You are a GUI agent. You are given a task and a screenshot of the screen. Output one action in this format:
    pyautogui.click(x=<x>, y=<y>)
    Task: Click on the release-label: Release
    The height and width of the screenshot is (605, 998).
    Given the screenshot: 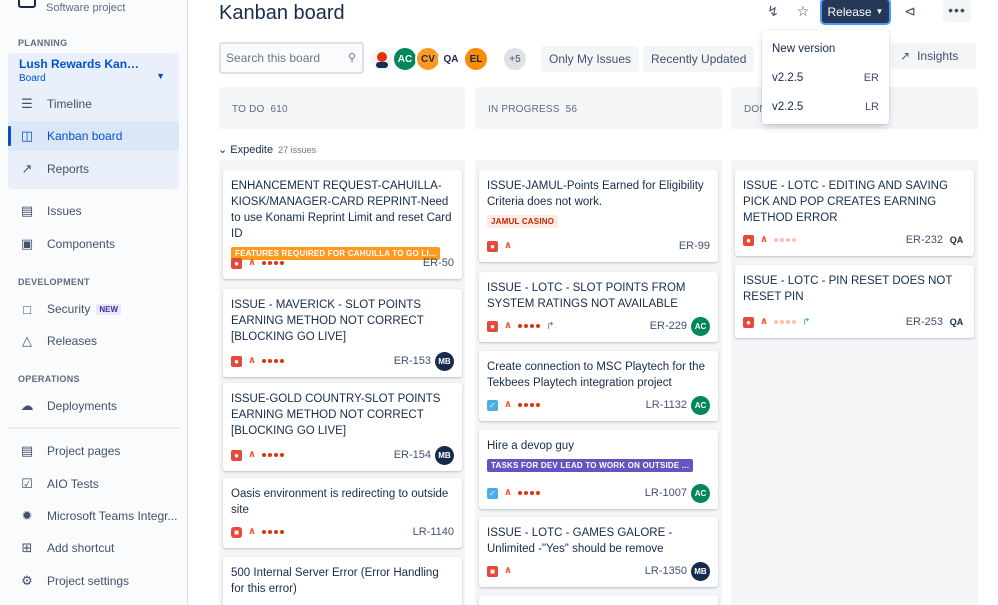 What is the action you would take?
    pyautogui.click(x=849, y=11)
    